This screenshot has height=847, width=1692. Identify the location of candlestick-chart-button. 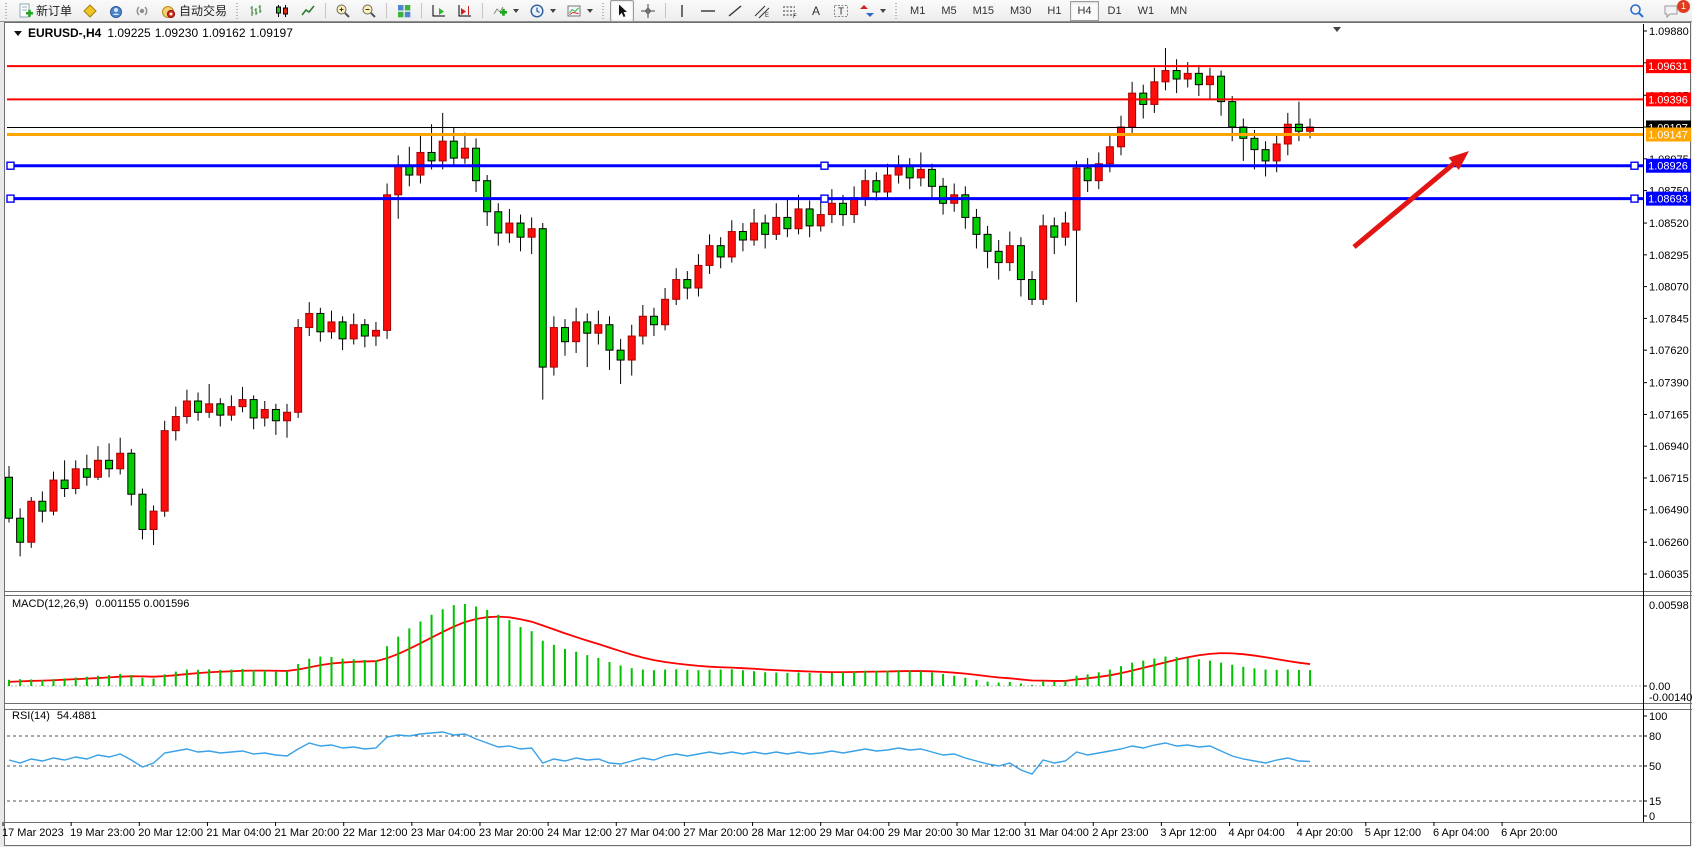
(282, 11).